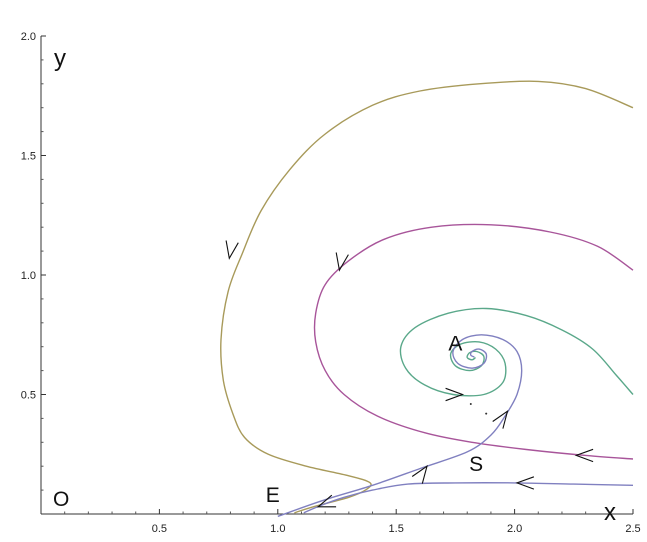  Describe the element at coordinates (352, 522) in the screenshot. I see `x-ticks: 0.5 1.0 1.5 2.0 2.5` at that location.